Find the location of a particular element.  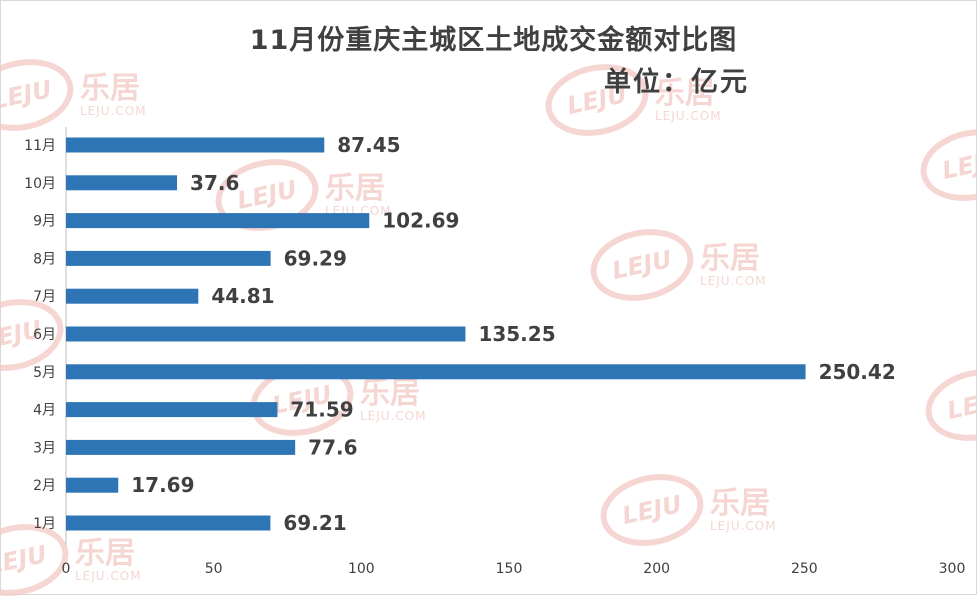

bar-6月 is located at coordinates (266, 334).